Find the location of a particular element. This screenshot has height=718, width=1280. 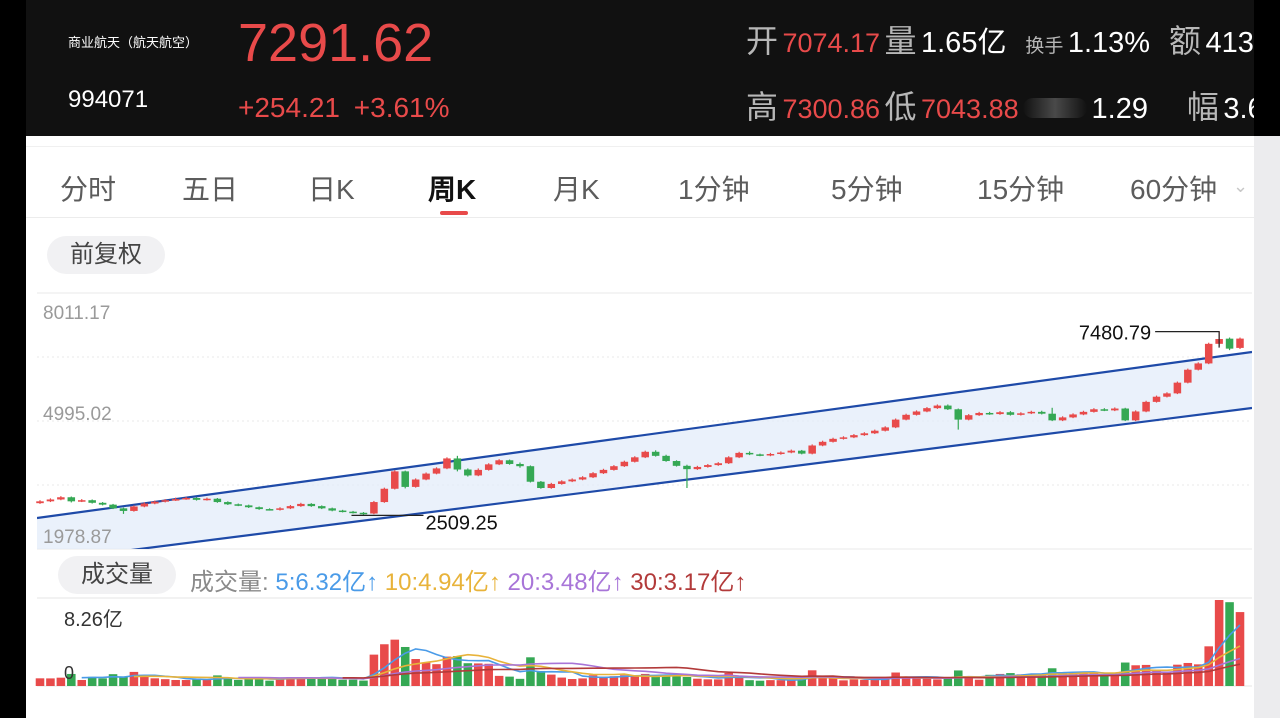

volume-indicator-toggle: 成交量 is located at coordinates (117, 575).